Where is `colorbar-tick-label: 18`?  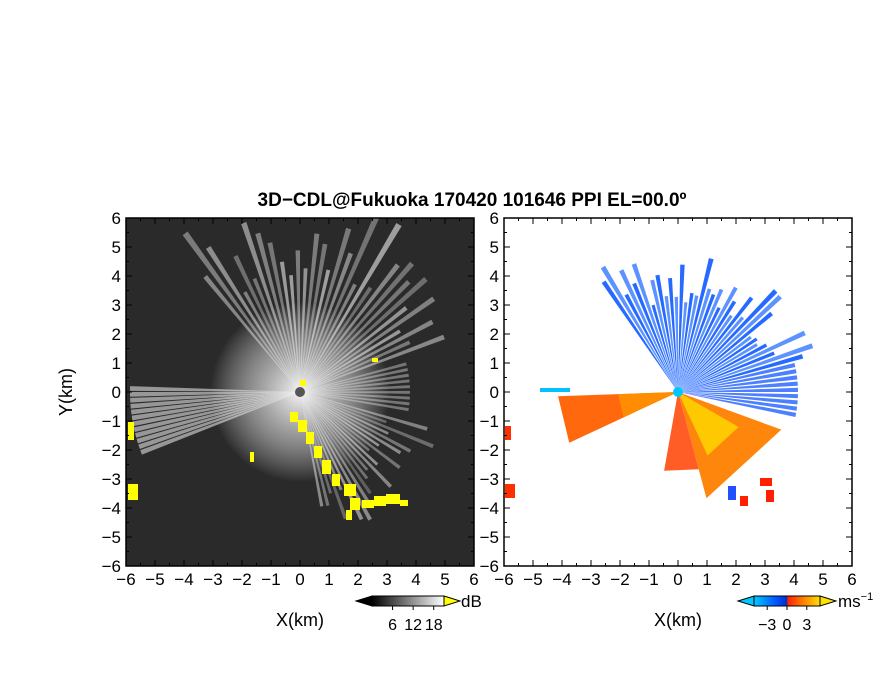 colorbar-tick-label: 18 is located at coordinates (434, 625).